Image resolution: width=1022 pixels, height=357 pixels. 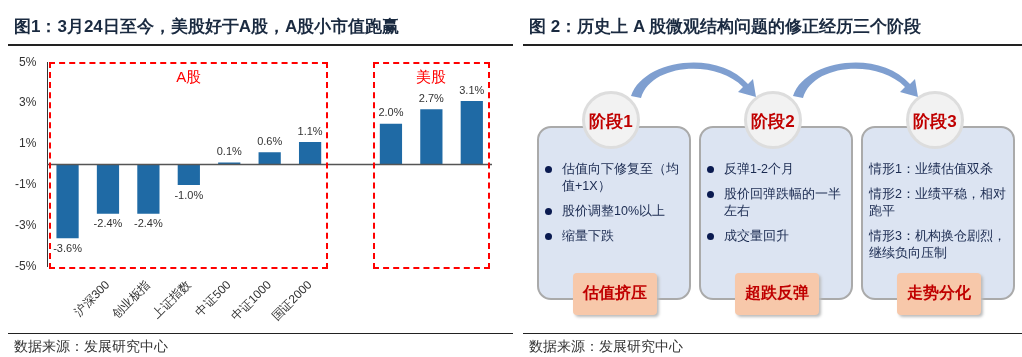 What do you see at coordinates (931, 169) in the screenshot?
I see `text: 情形1：业绩估值双杀` at bounding box center [931, 169].